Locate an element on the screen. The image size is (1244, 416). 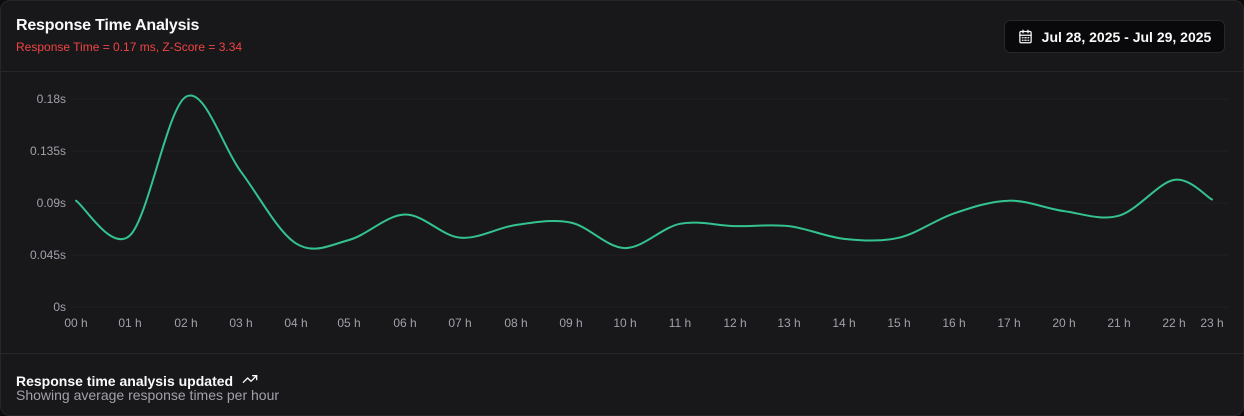
anomaly-subtitle: Response Time = 0.17 ms, Z-Score = 3.34 is located at coordinates (129, 47).